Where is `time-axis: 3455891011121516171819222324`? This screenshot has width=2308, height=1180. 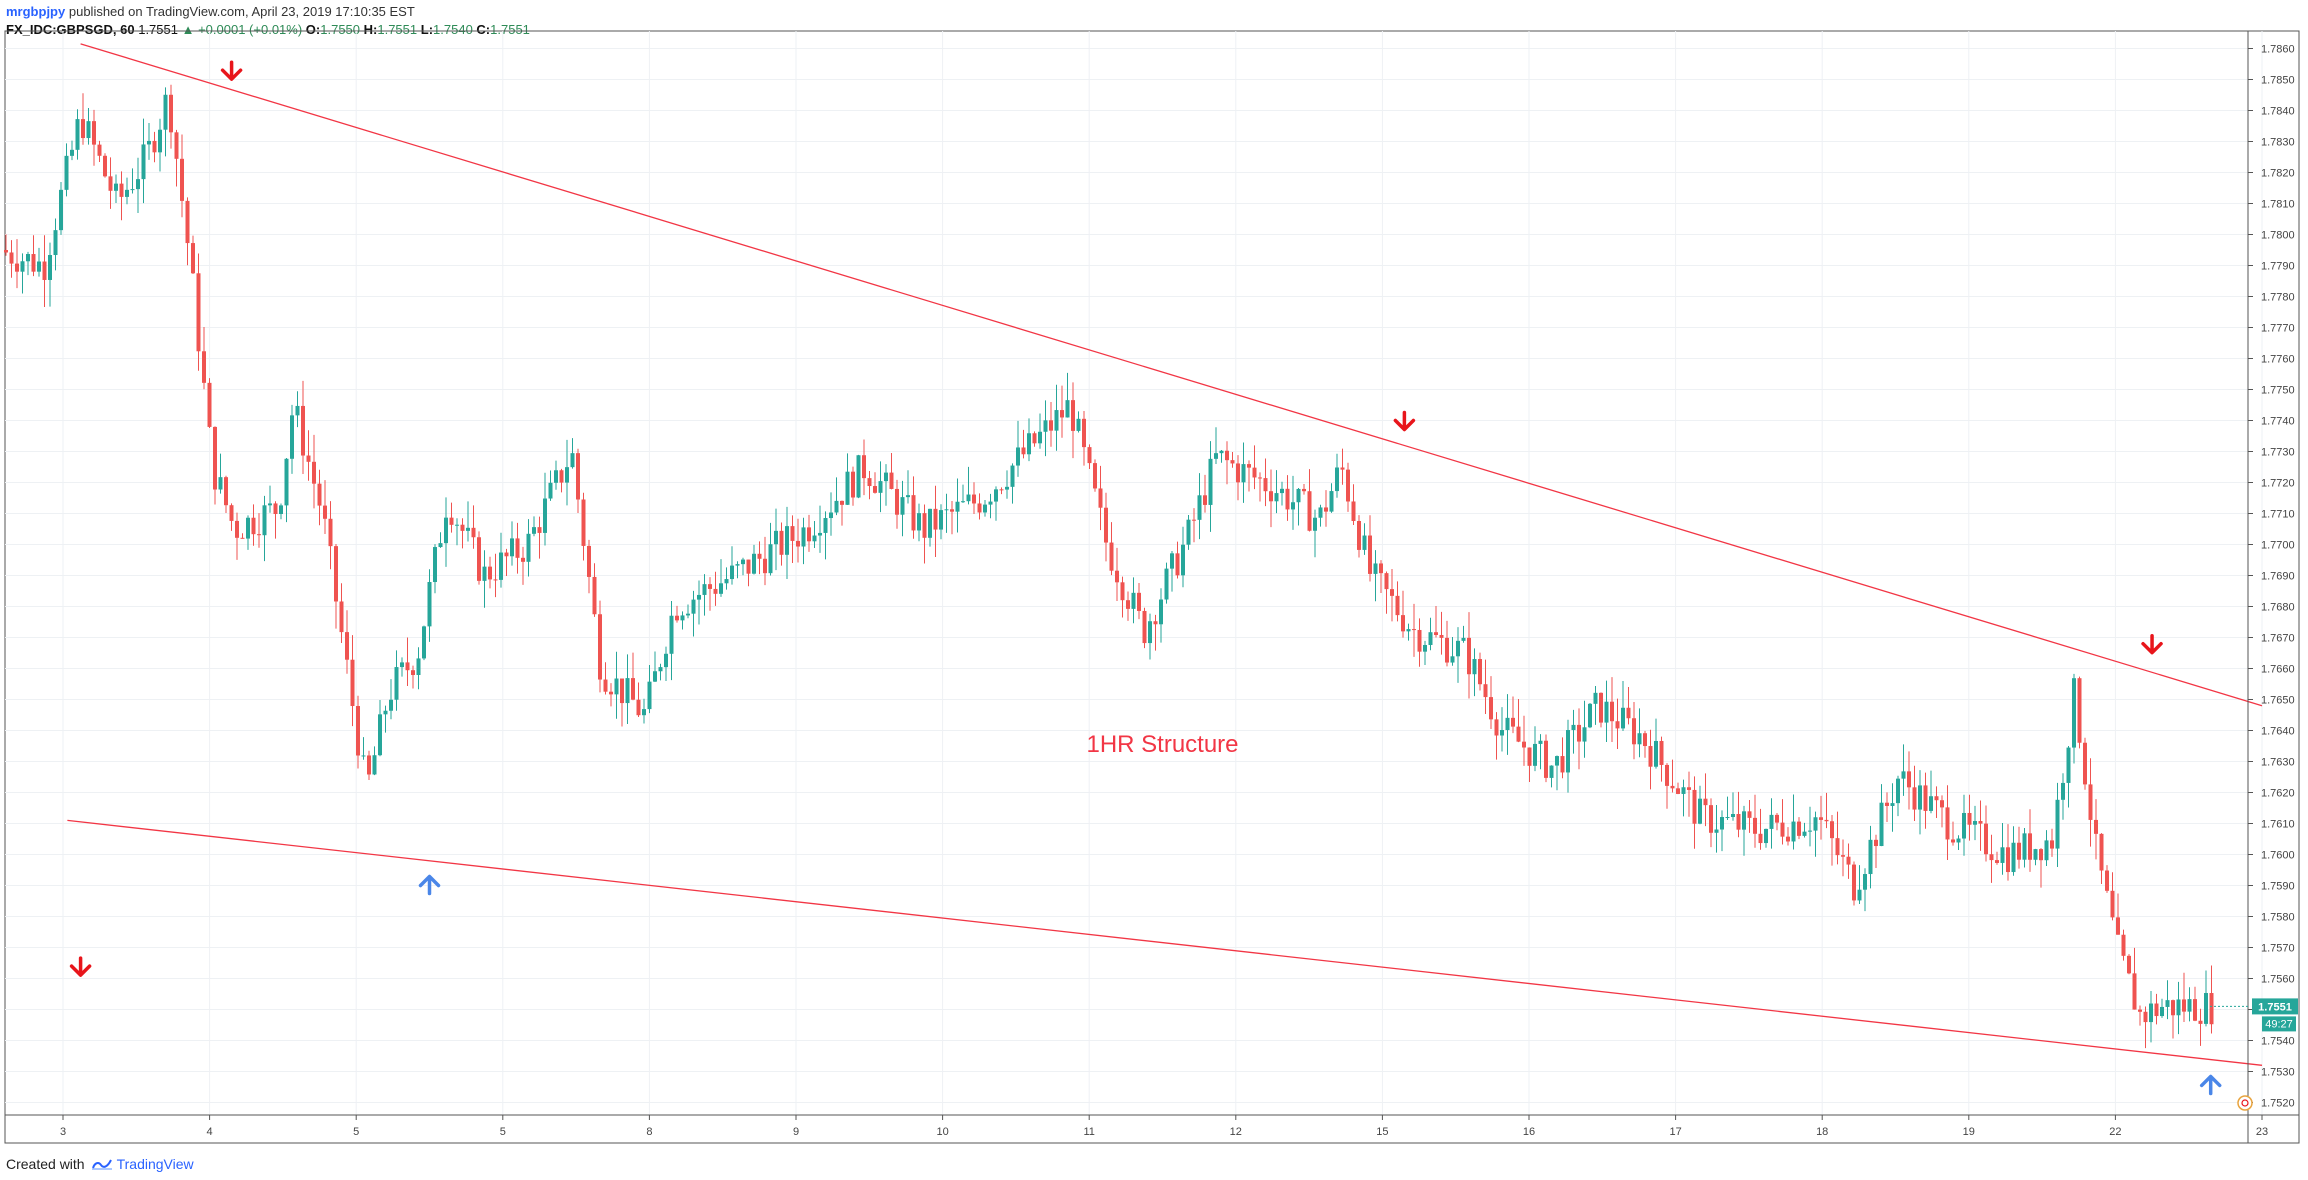 time-axis: 3455891011121516171819222324 is located at coordinates (1184, 1126).